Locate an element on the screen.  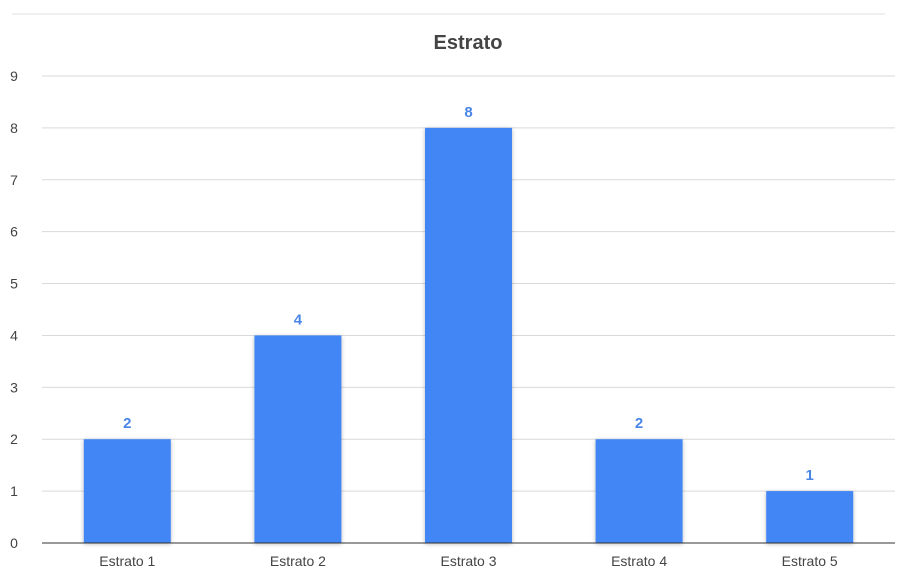
x-tick-label: Estrato 3 is located at coordinates (468, 561).